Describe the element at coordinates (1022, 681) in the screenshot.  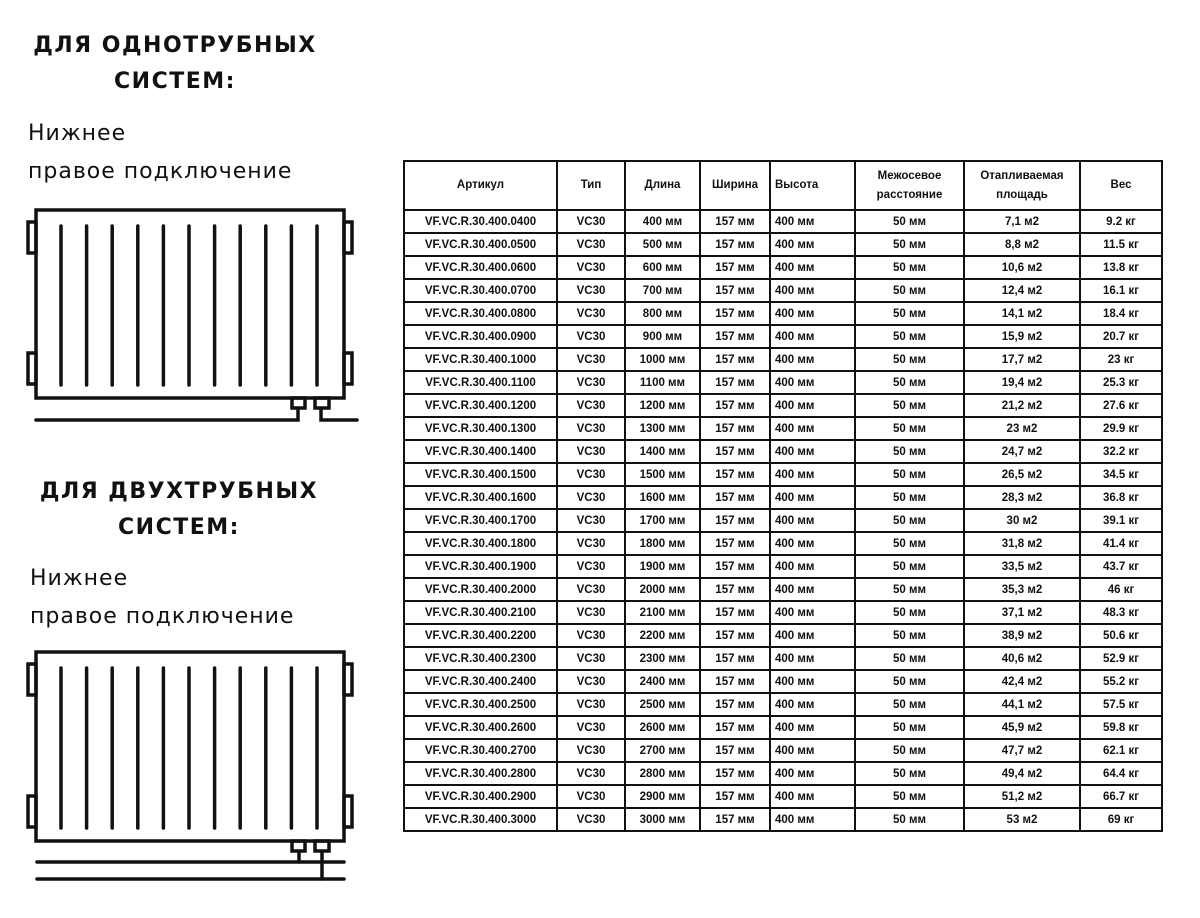
I see `table-cell: 42,4 м2` at that location.